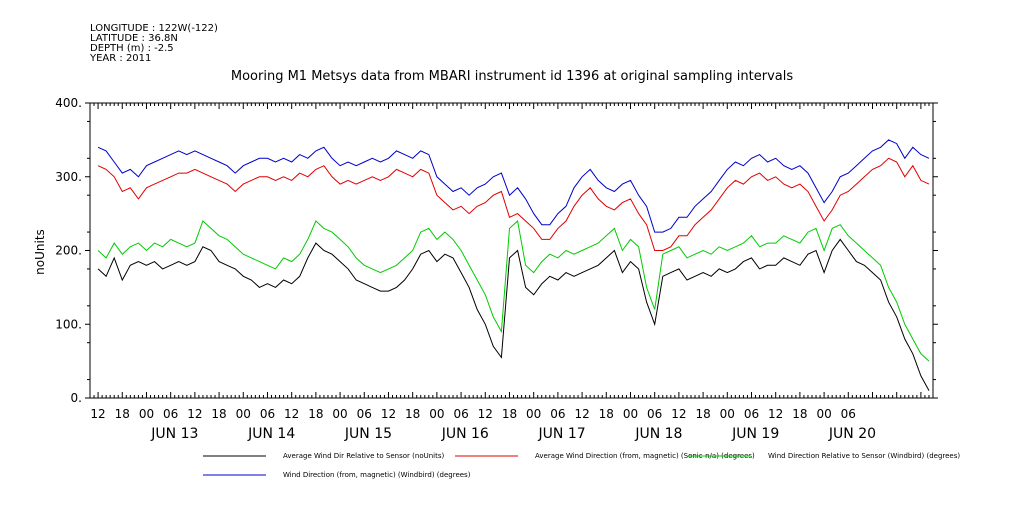 The image size is (1009, 508). Describe the element at coordinates (154, 28) in the screenshot. I see `longitude-label: LONGITUDE : 122W(-122)` at that location.